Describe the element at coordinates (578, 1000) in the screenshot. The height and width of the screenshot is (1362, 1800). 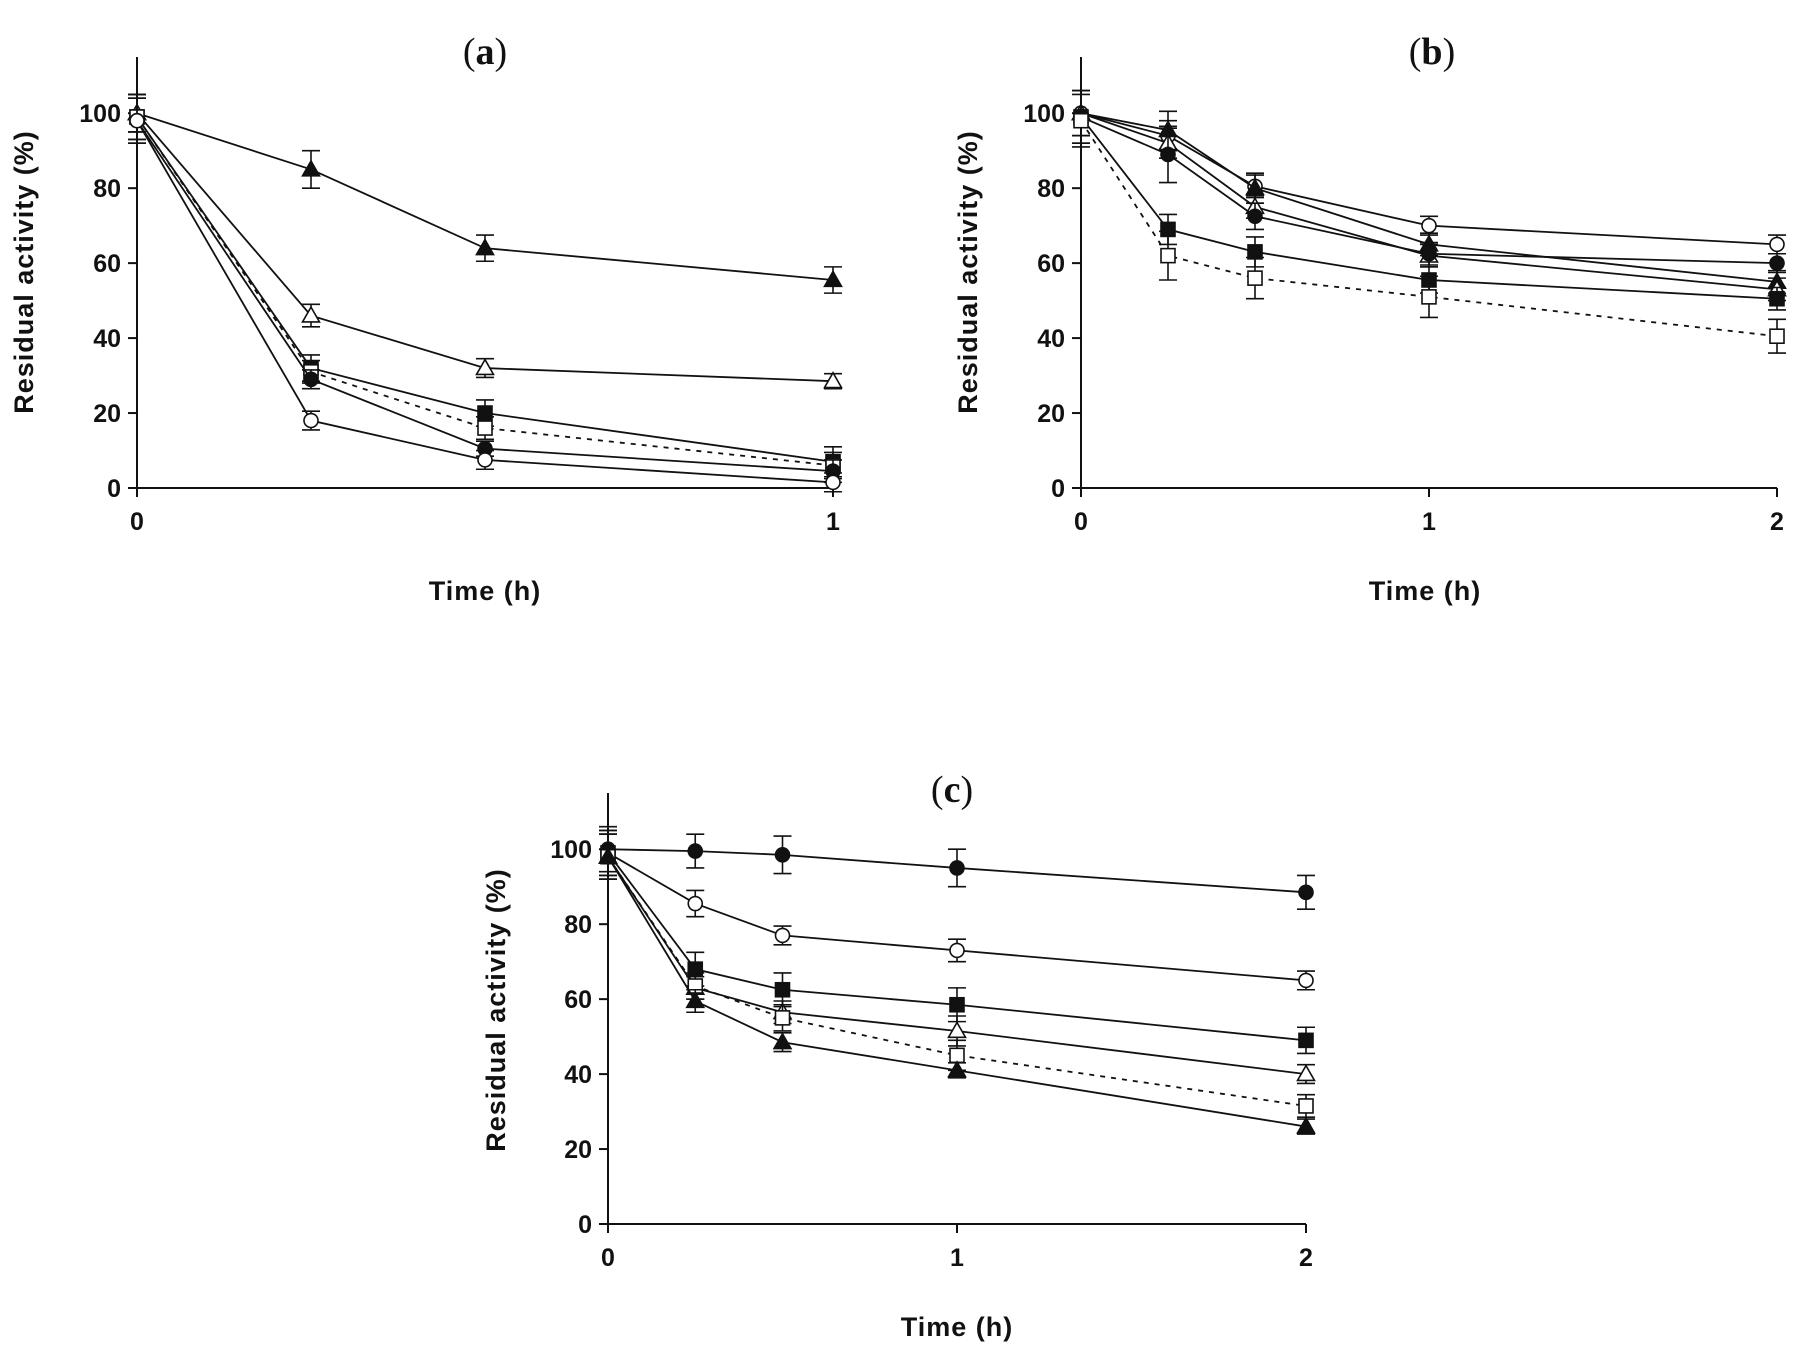
I see `panel-c-y-tick-label: 60` at that location.